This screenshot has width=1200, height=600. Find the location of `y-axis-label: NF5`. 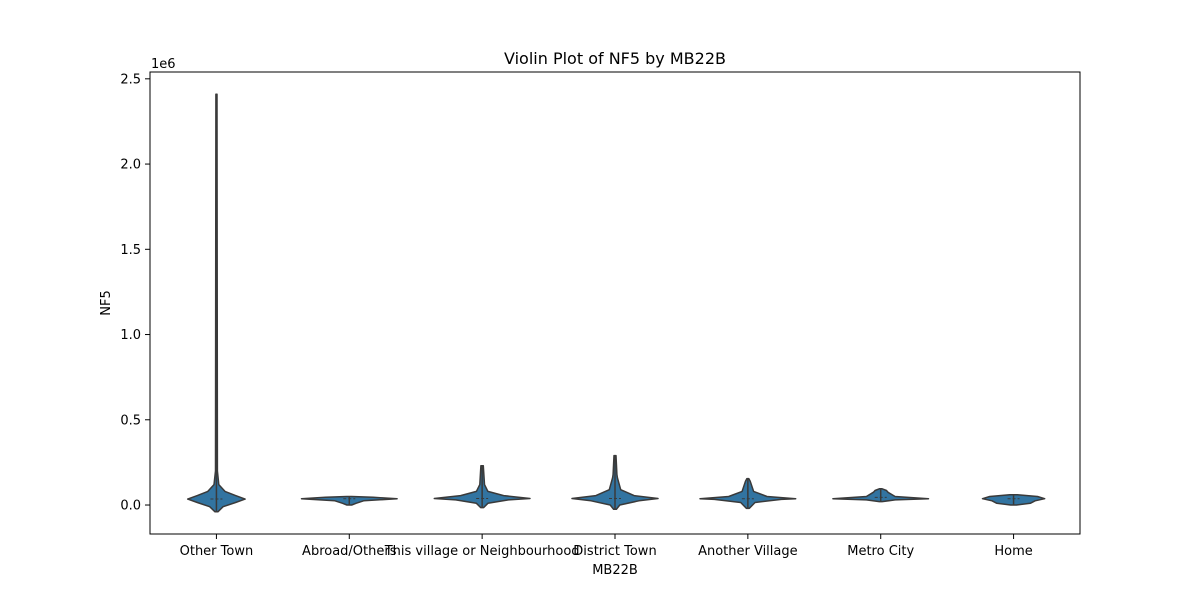

y-axis-label: NF5 is located at coordinates (106, 302).